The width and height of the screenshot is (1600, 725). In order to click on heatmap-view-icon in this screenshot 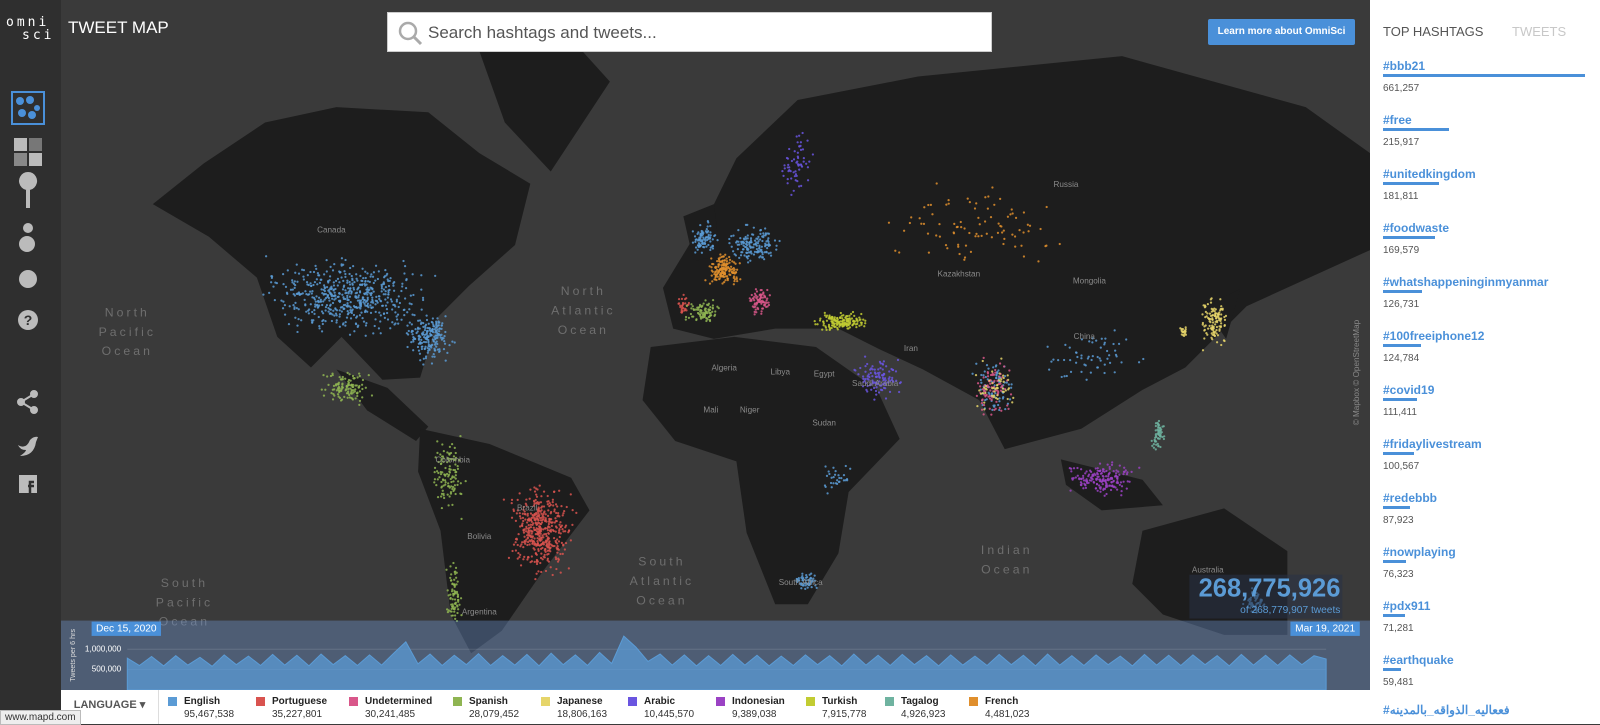, I will do `click(28, 152)`.